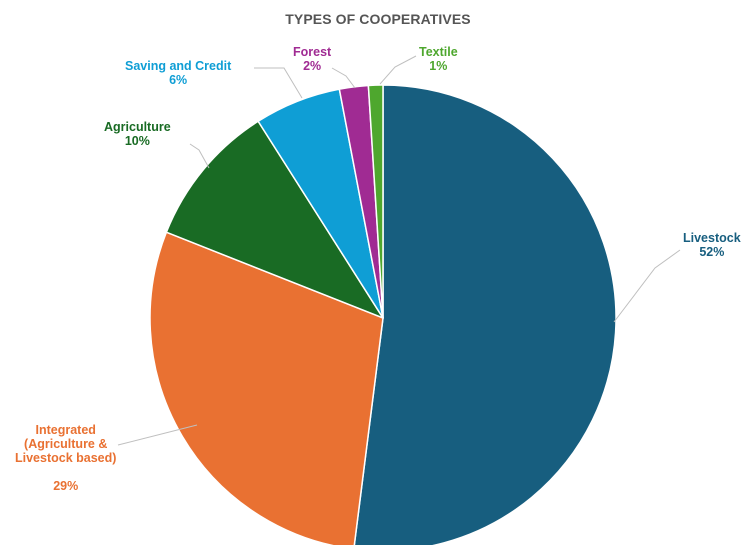  Describe the element at coordinates (274, 219) in the screenshot. I see `pie-slice-agriculture` at that location.